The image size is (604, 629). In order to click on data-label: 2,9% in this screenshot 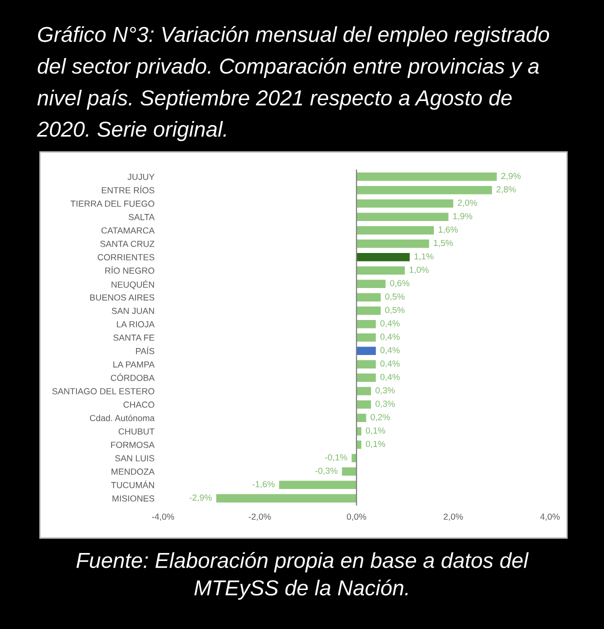, I will do `click(511, 176)`.